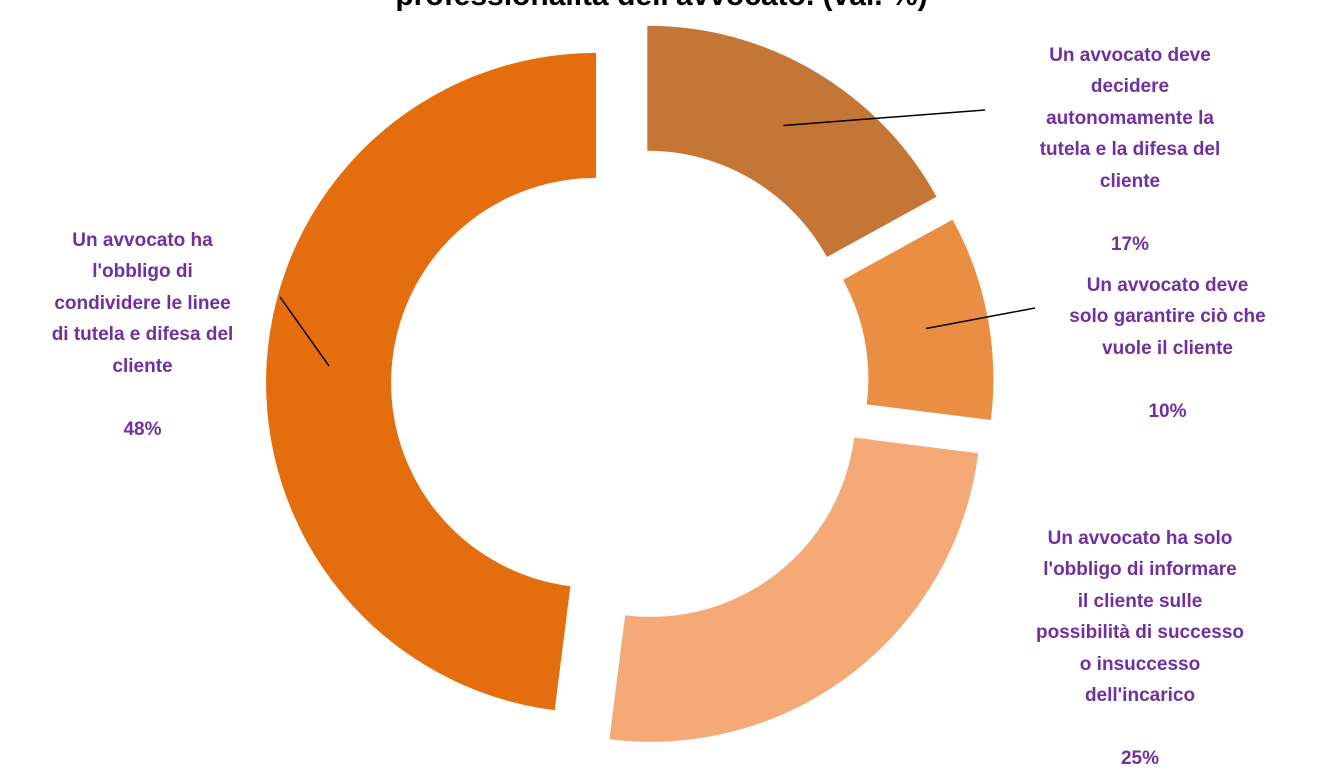 Image resolution: width=1323 pixels, height=775 pixels. Describe the element at coordinates (1140, 758) in the screenshot. I see `label-slice-3-value: 25%` at that location.